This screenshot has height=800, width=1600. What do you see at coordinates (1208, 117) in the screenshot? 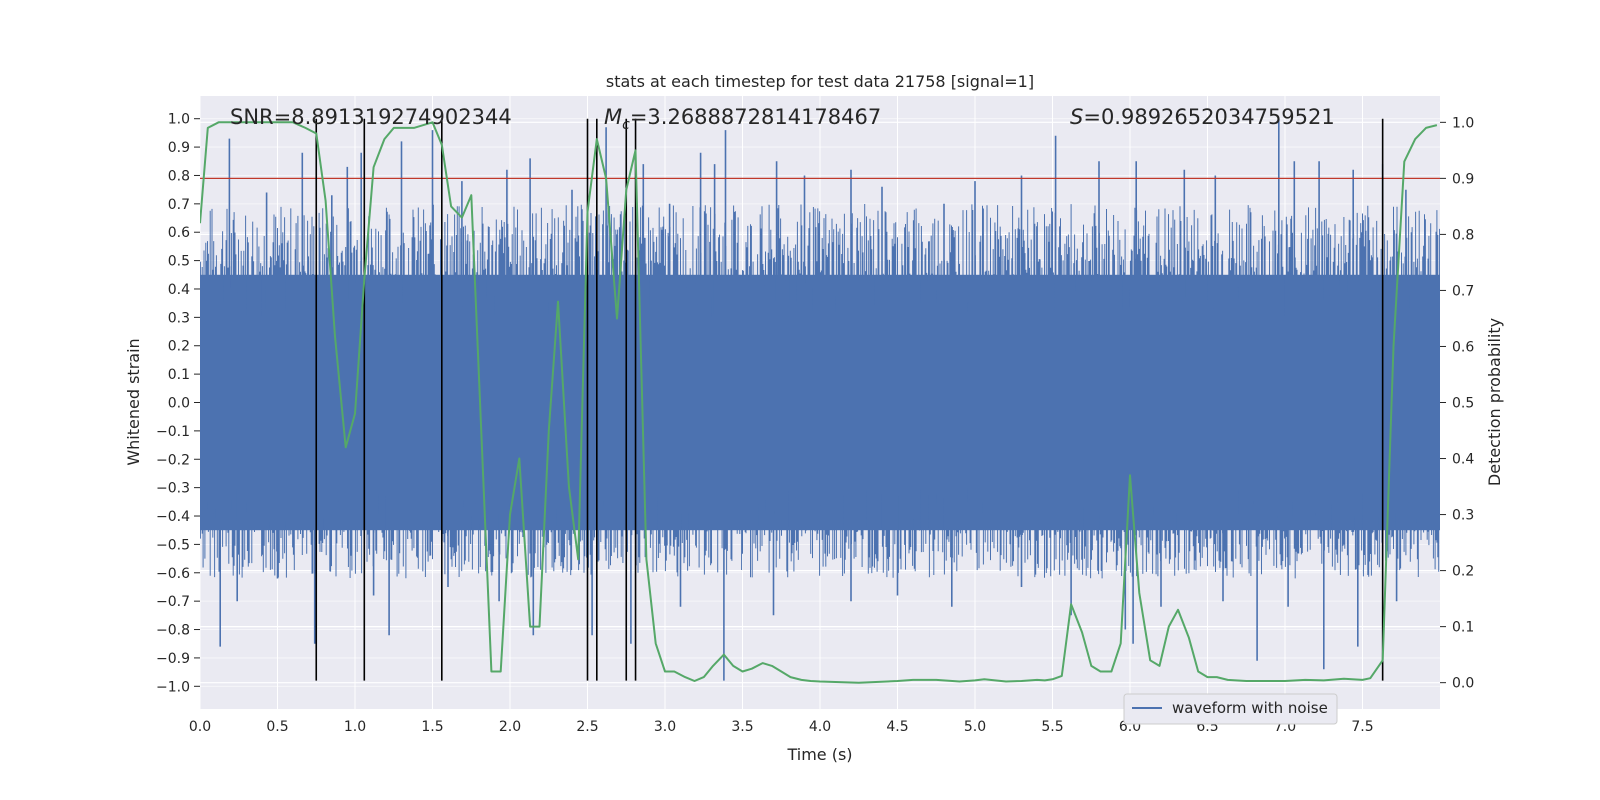
I see `score-value: =0.9892652034759521` at bounding box center [1208, 117].